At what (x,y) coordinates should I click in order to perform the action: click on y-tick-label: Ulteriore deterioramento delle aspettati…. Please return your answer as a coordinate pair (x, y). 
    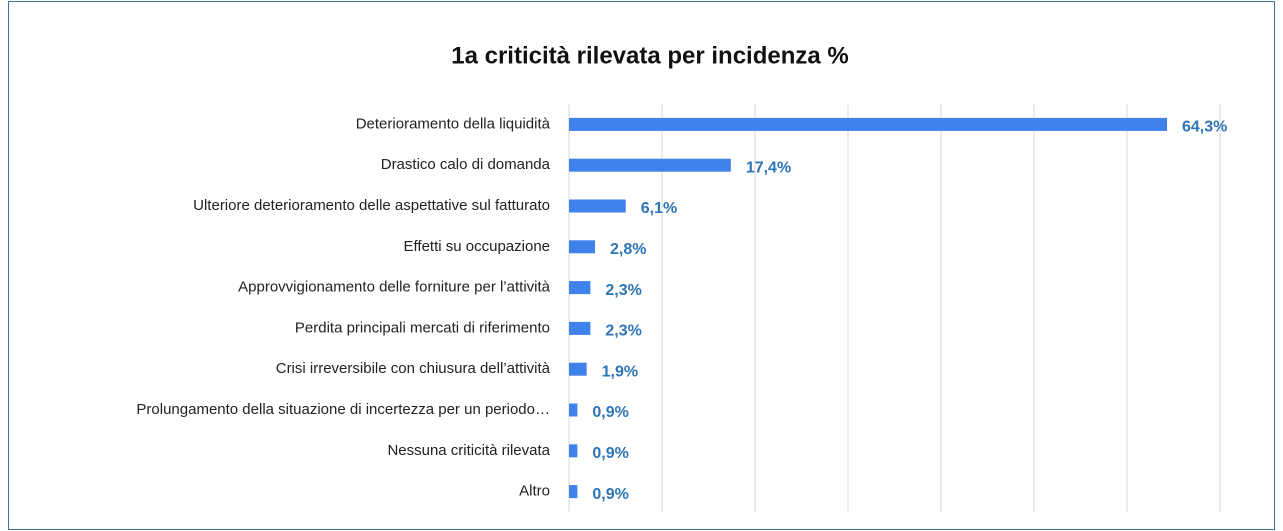
    Looking at the image, I should click on (371, 205).